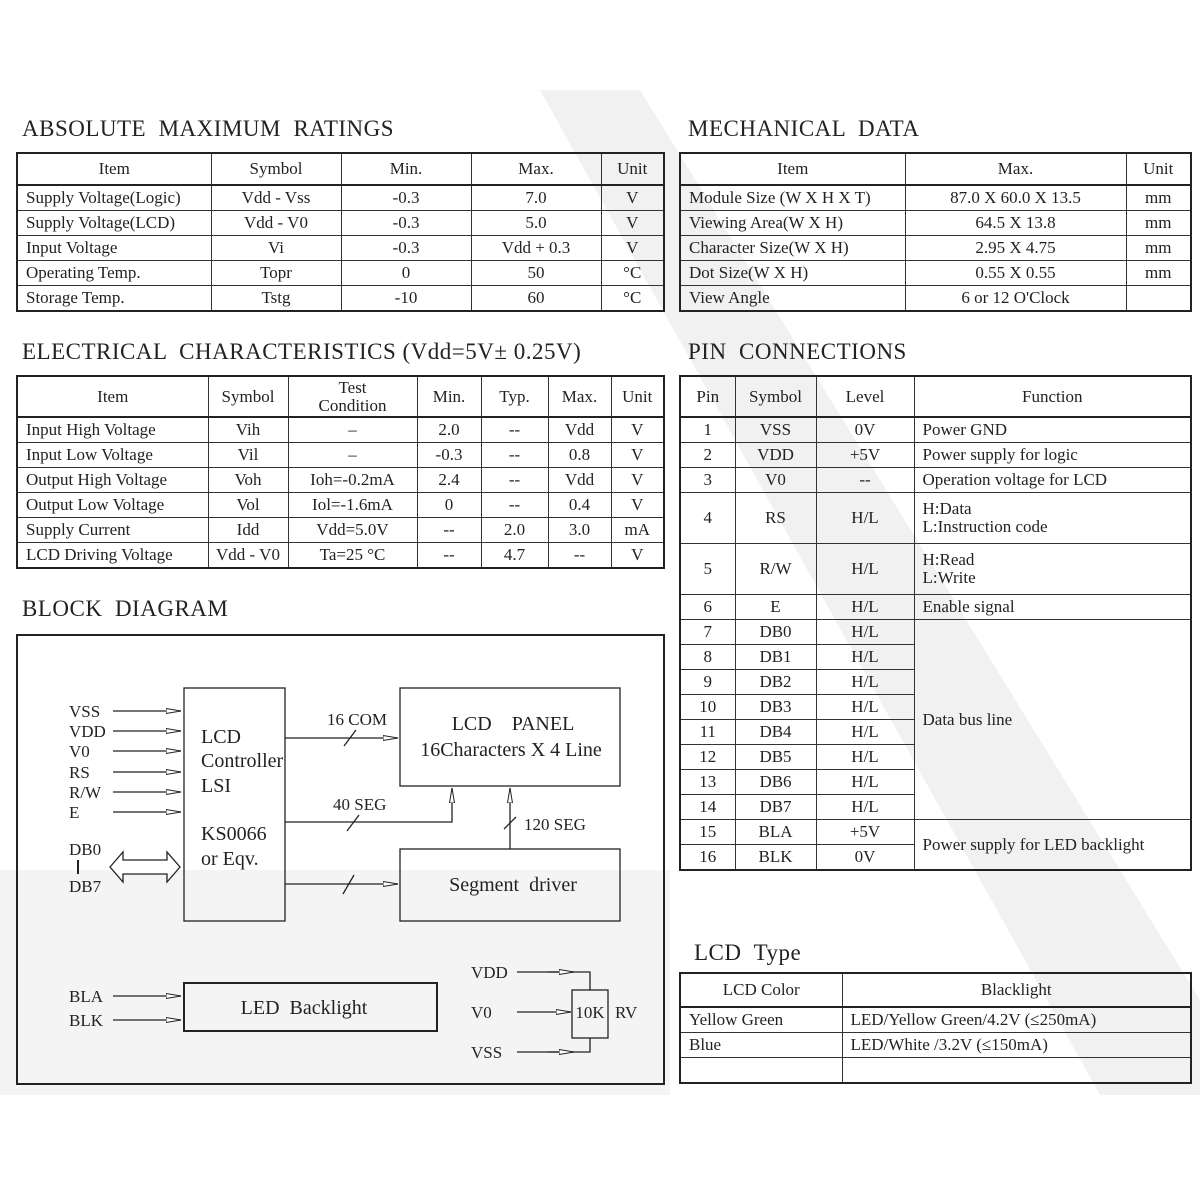 This screenshot has width=1200, height=1200. What do you see at coordinates (276, 223) in the screenshot?
I see `table-cell: Vdd - V0` at bounding box center [276, 223].